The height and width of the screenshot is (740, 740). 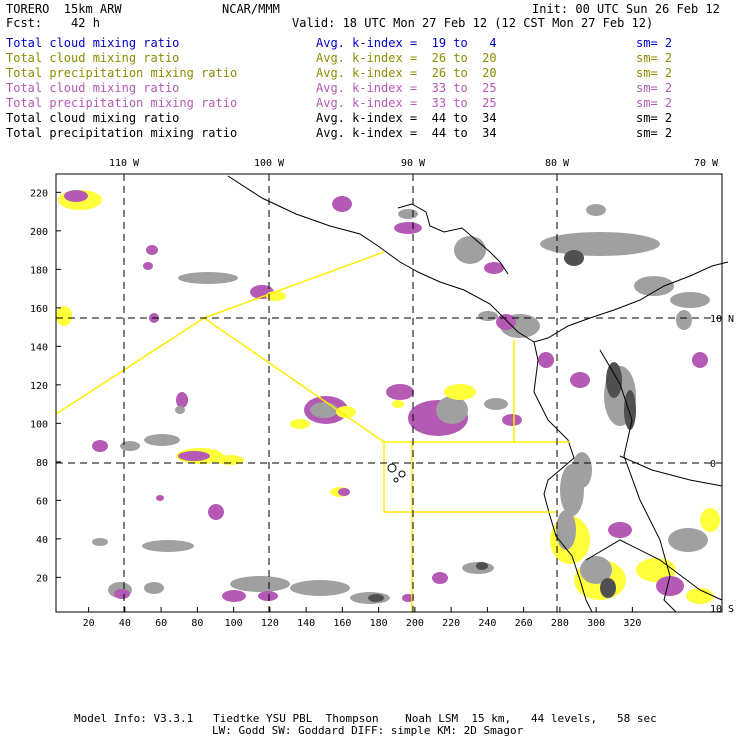 What do you see at coordinates (124, 163) in the screenshot?
I see `longitude-label: 110 W` at bounding box center [124, 163].